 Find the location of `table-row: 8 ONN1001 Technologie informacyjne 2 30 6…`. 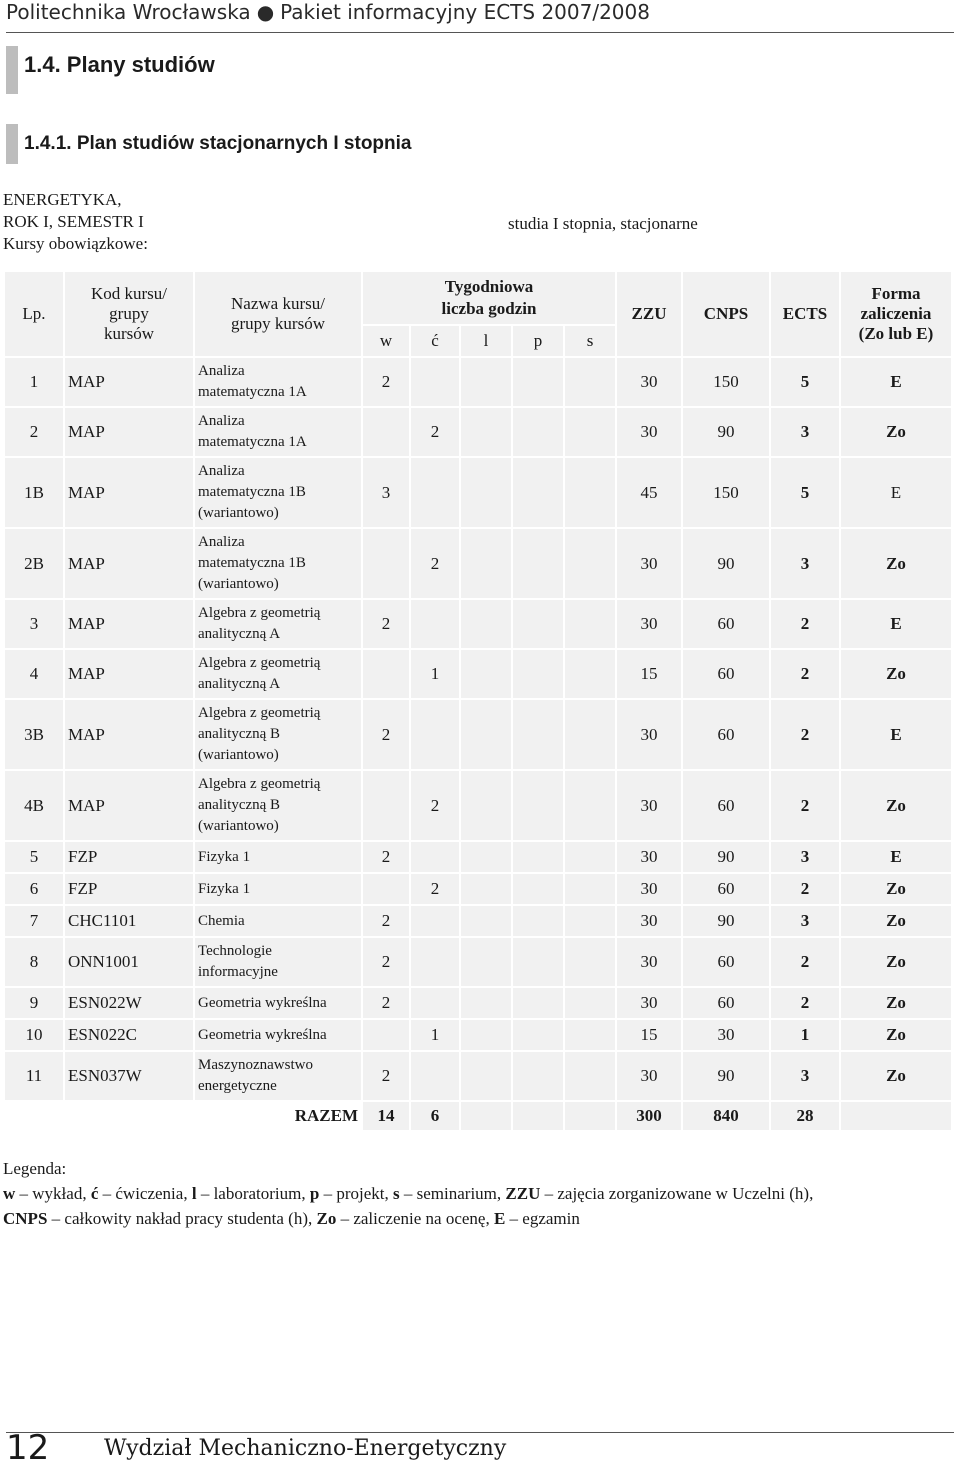

table-row: 8 ONN1001 Technologie informacyjne 2 30 6… is located at coordinates (478, 962).